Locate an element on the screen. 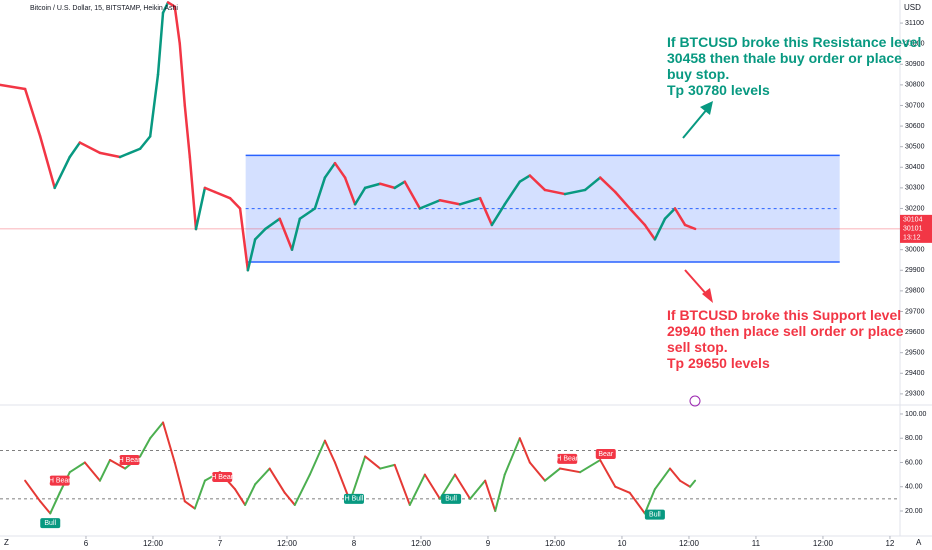 This screenshot has width=932, height=550. y-tick-label: 29700 is located at coordinates (915, 311).